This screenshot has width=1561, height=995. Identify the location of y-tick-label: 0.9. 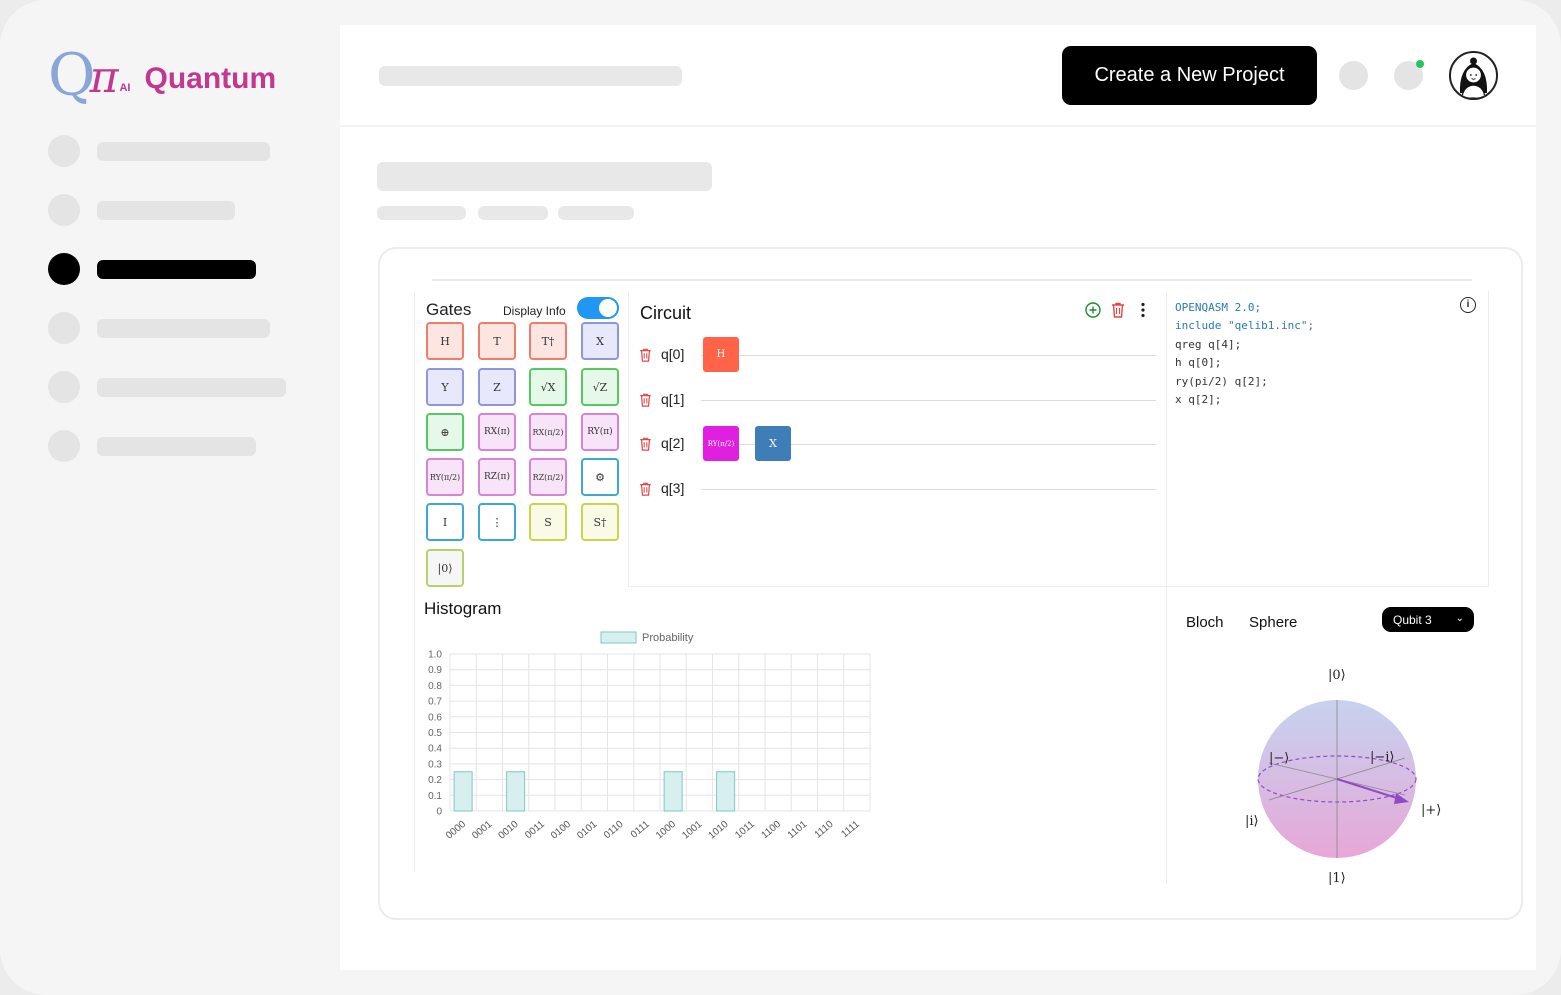
(435, 670).